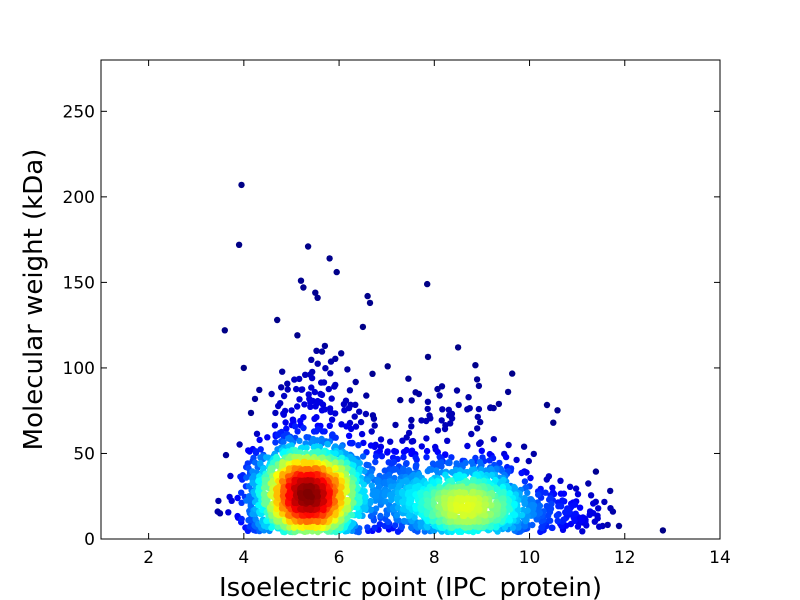 This screenshot has width=800, height=600. What do you see at coordinates (434, 558) in the screenshot?
I see `x-tick-label: 8` at bounding box center [434, 558].